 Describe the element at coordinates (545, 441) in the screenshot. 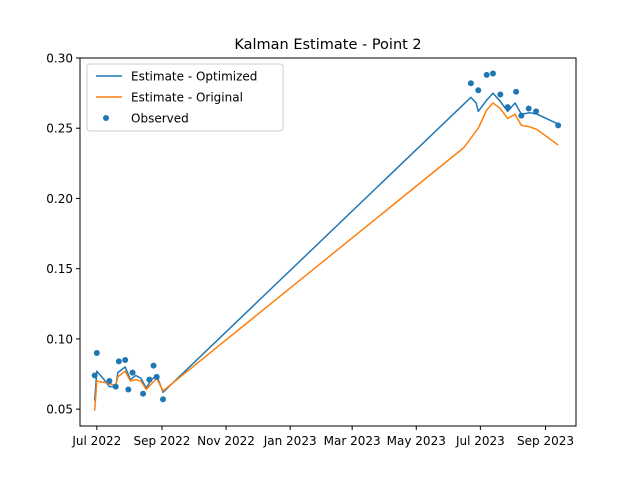

I see `x-tick-label: Sep 2023` at that location.